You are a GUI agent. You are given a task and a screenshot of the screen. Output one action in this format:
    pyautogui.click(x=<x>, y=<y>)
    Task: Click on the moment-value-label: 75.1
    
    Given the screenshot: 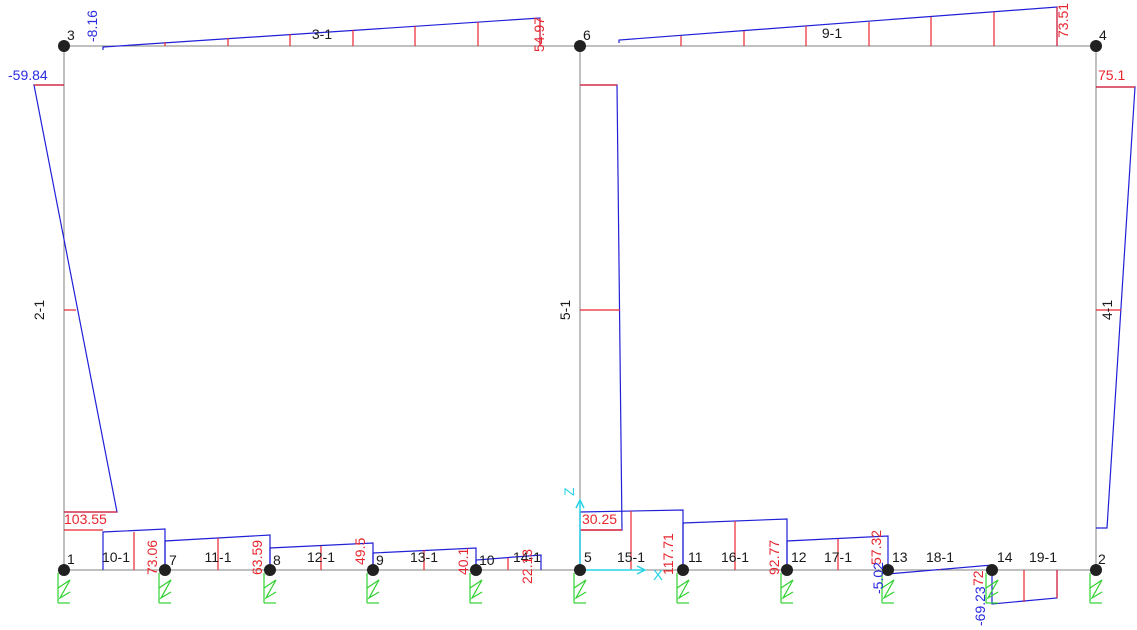 What is the action you would take?
    pyautogui.click(x=1111, y=75)
    